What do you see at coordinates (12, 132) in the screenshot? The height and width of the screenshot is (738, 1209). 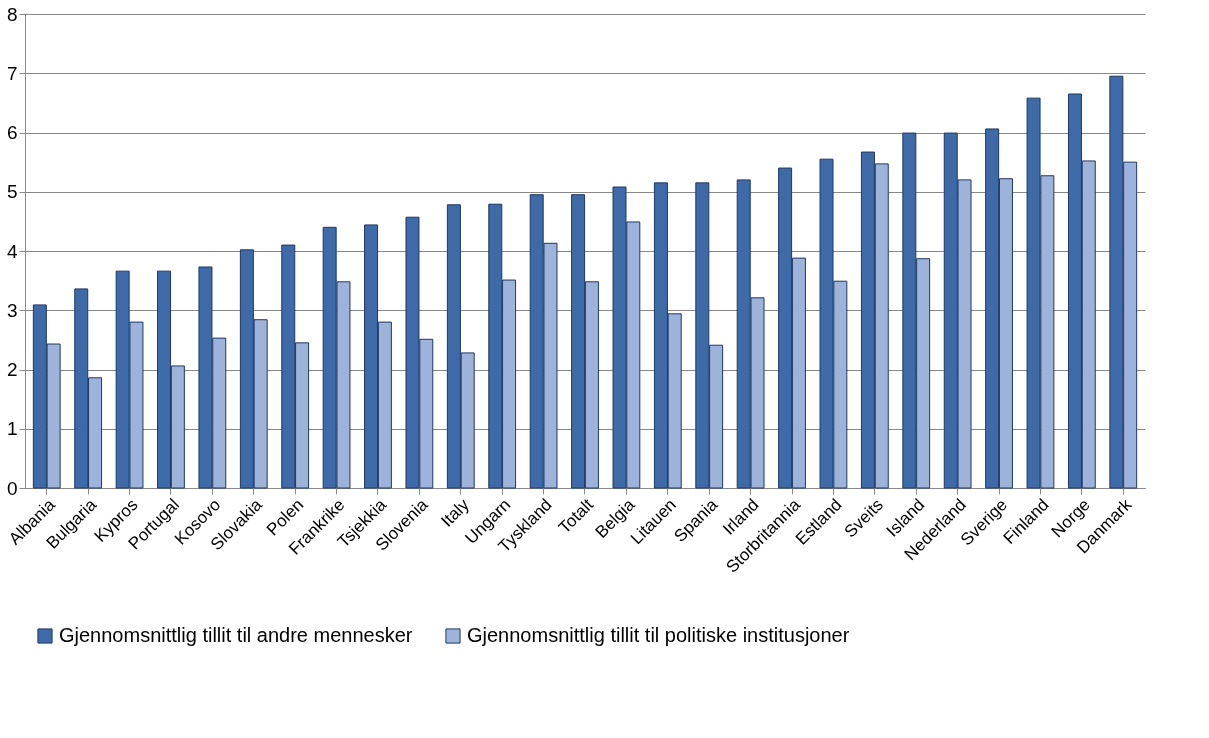 I see `y-tick-label: 6` at bounding box center [12, 132].